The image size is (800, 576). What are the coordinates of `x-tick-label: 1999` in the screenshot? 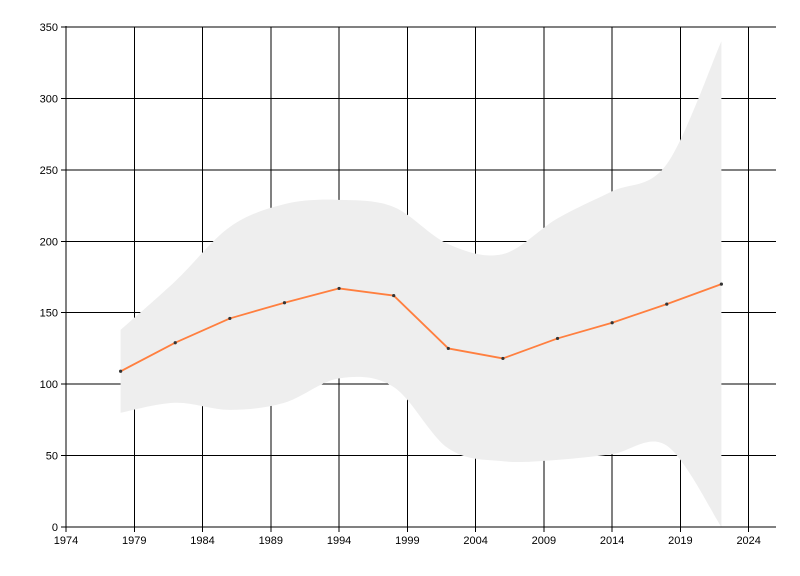 It's located at (407, 541).